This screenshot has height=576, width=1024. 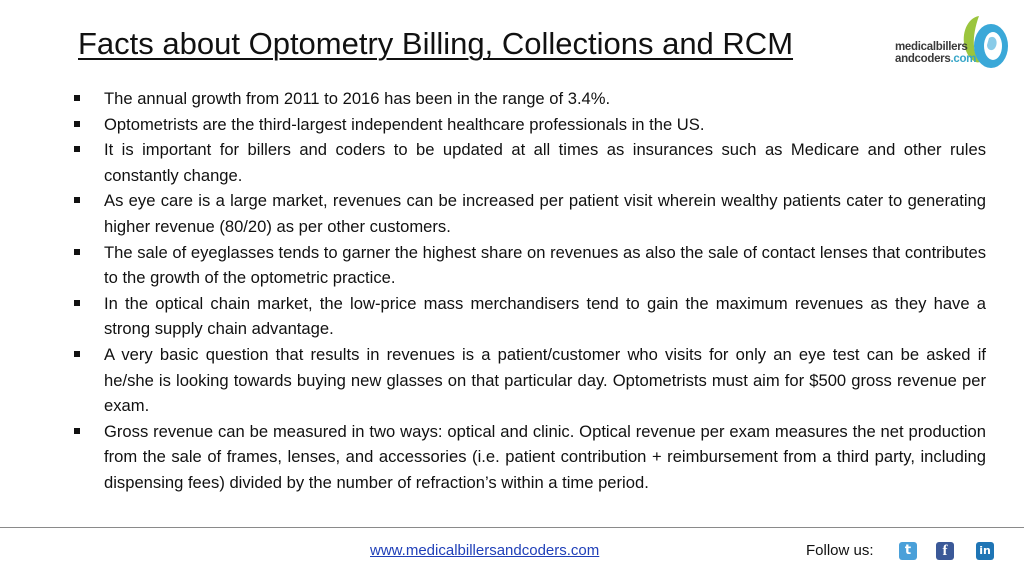 I want to click on company-logo: medicalbillers andcoders.com, so click(x=954, y=42).